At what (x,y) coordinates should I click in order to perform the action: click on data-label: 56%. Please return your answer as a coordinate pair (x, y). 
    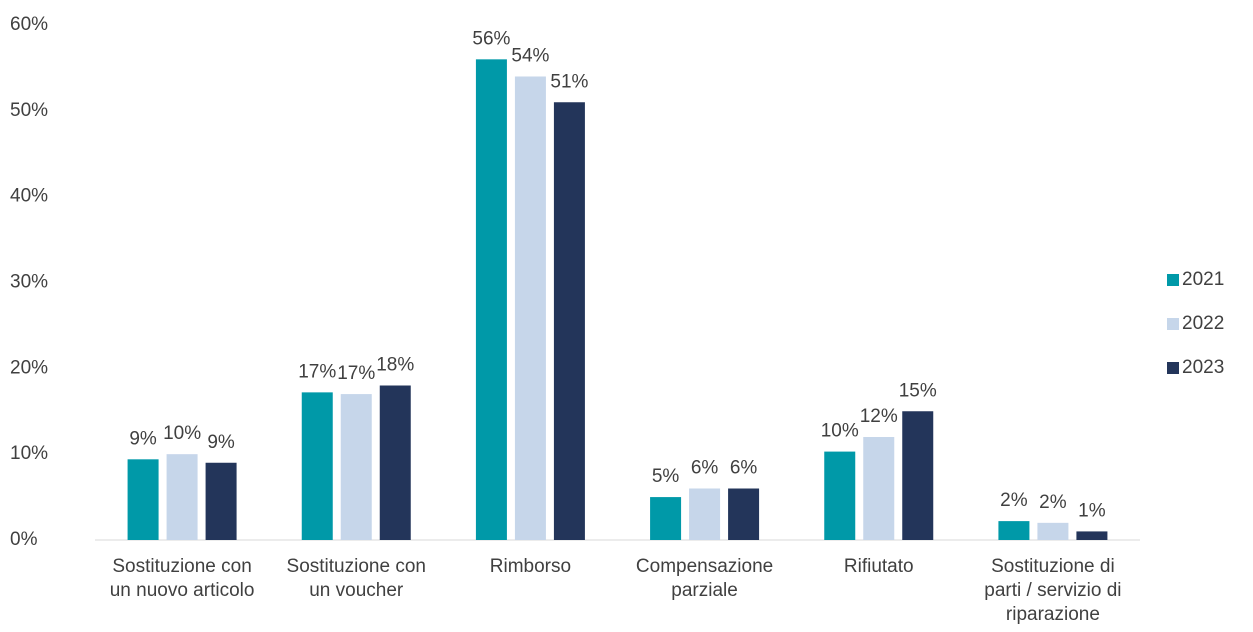
    Looking at the image, I should click on (491, 38).